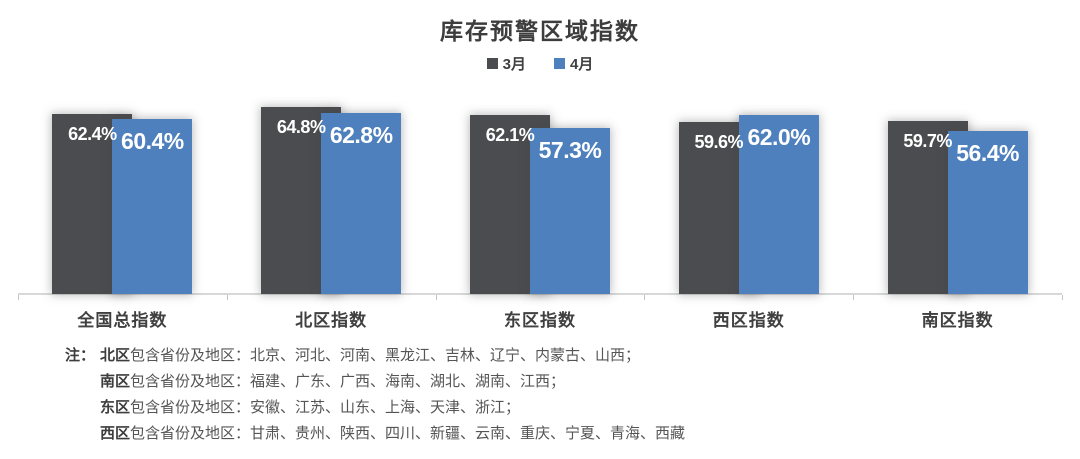 This screenshot has height=459, width=1080. Describe the element at coordinates (80, 355) in the screenshot. I see `footnote-prefix: 注：` at that location.